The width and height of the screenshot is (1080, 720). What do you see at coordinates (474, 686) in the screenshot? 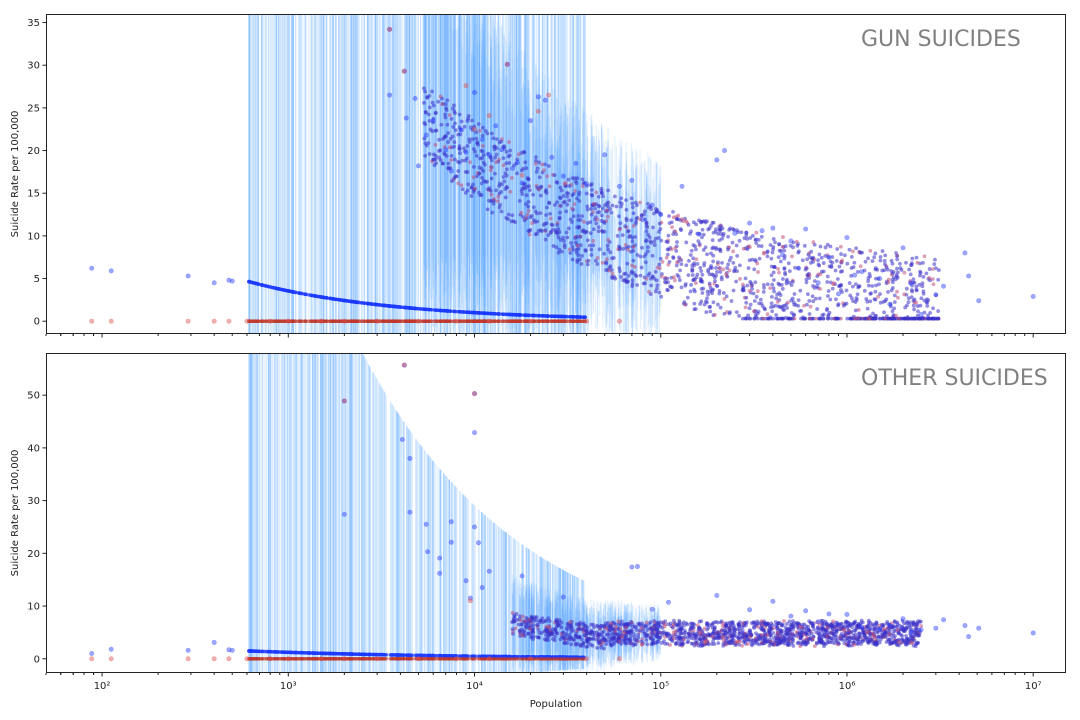
I see `x-tick-label: 10⁴` at bounding box center [474, 686].